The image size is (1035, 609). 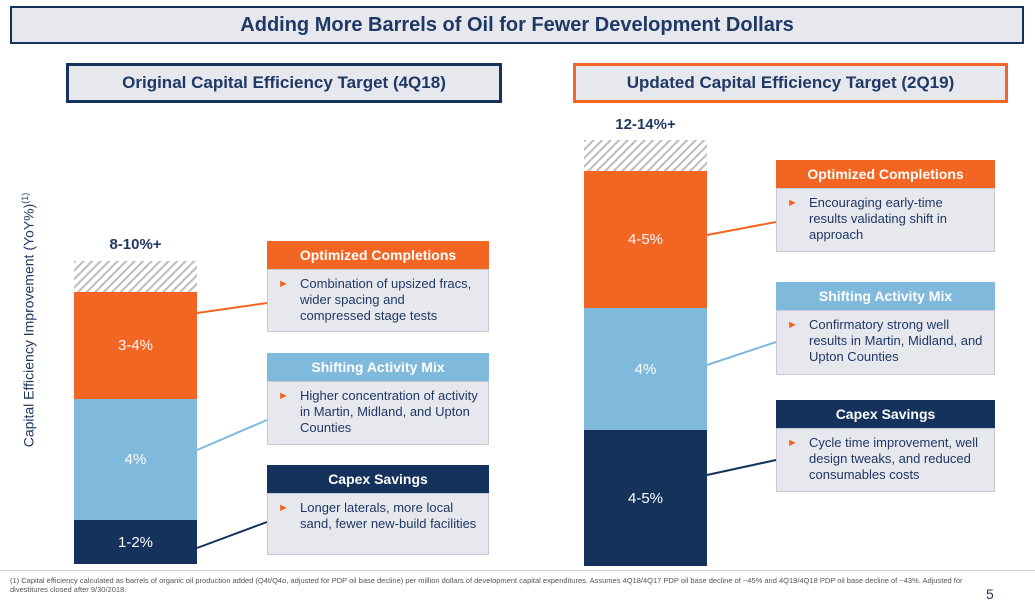 What do you see at coordinates (990, 594) in the screenshot?
I see `page-number: 5` at bounding box center [990, 594].